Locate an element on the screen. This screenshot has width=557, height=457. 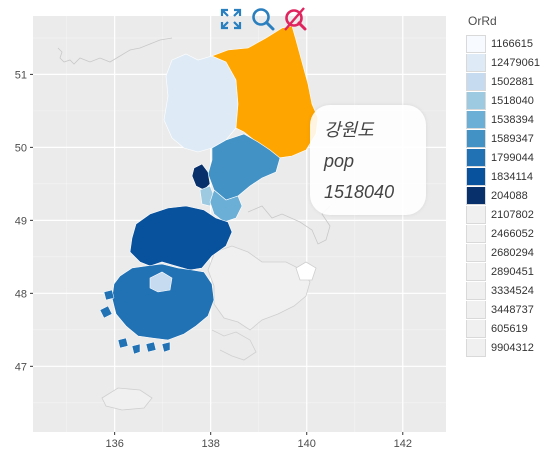
legend-label: 1799044 is located at coordinates (512, 157).